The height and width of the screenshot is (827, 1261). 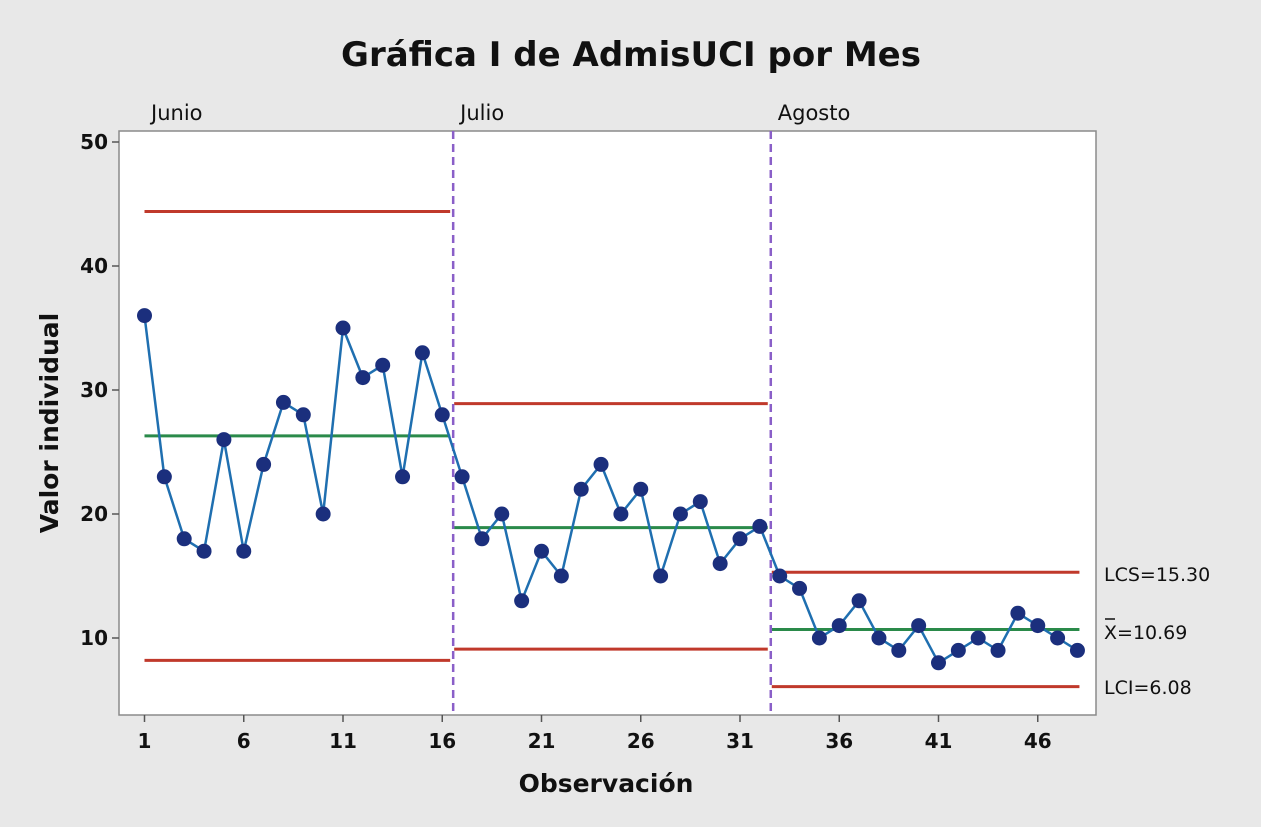 I want to click on x-tick-label-46: 46, so click(x=1038, y=741).